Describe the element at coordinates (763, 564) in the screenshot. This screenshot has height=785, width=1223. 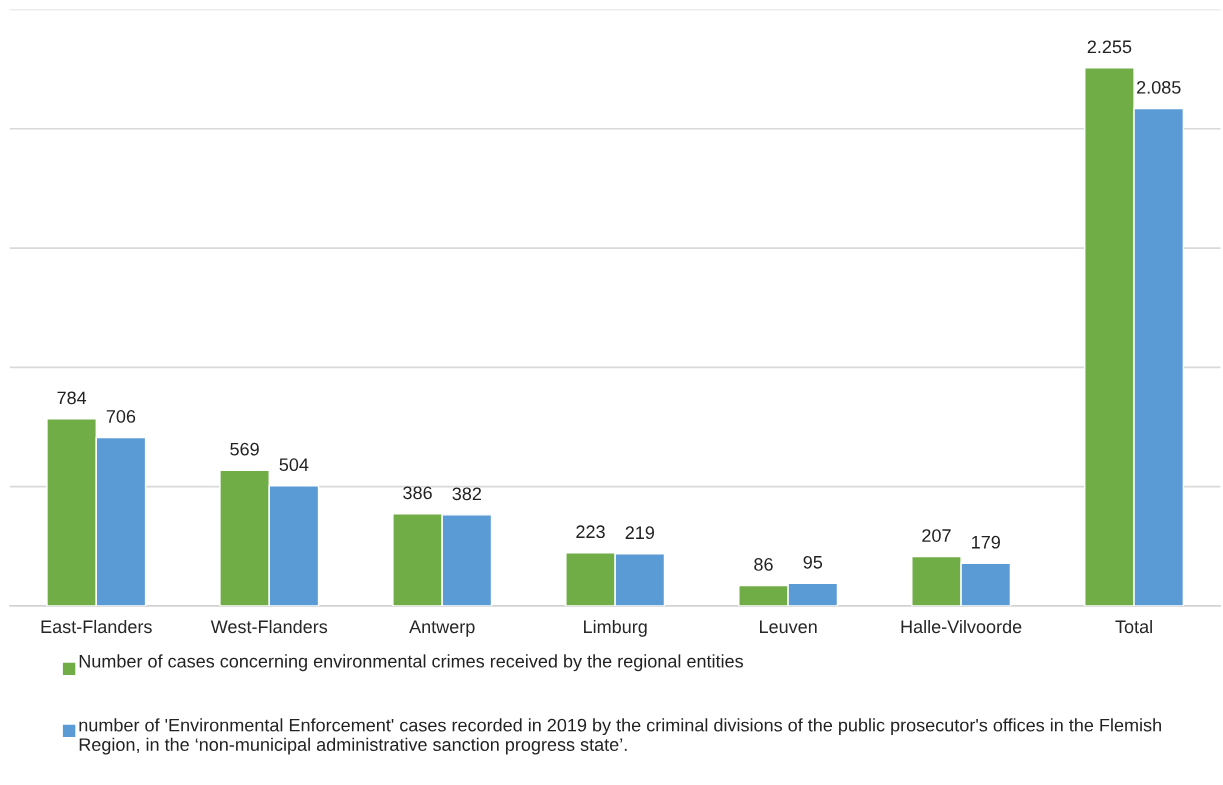
I see `data-label: 86` at that location.